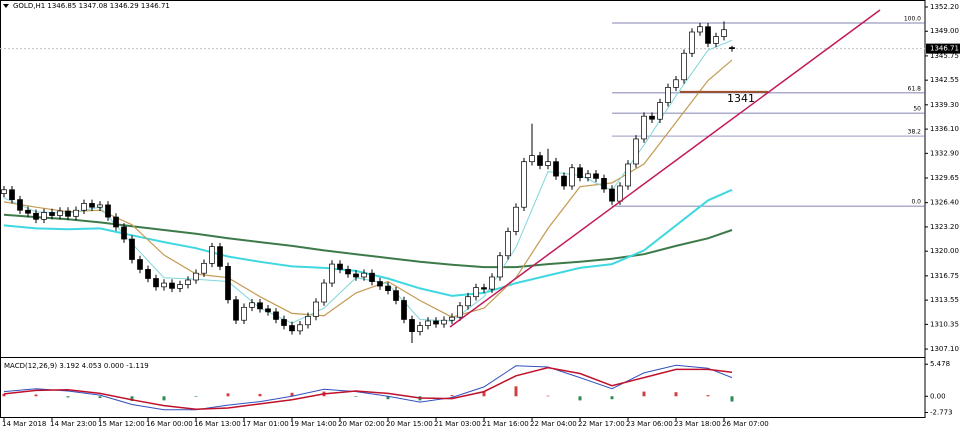  Describe the element at coordinates (91, 6) in the screenshot. I see `header: GOLD,H1 1346.85 1347.08 1346.29 1346.71` at that location.